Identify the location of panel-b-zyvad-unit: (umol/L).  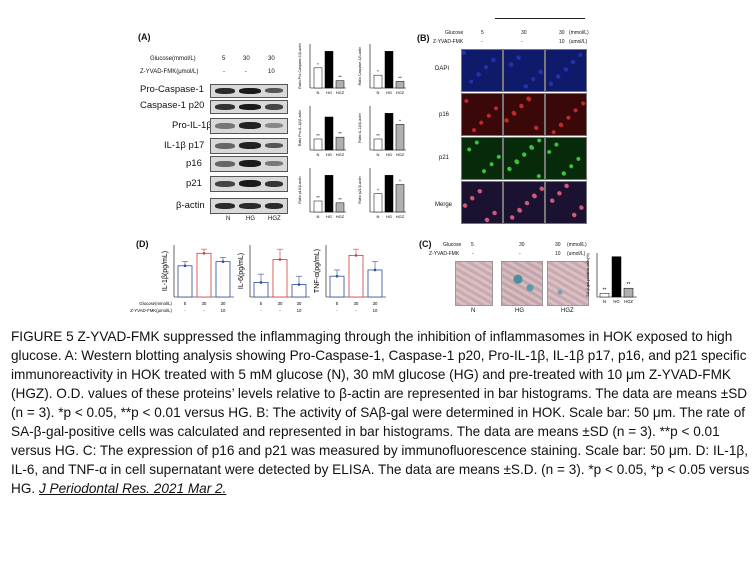
(578, 42).